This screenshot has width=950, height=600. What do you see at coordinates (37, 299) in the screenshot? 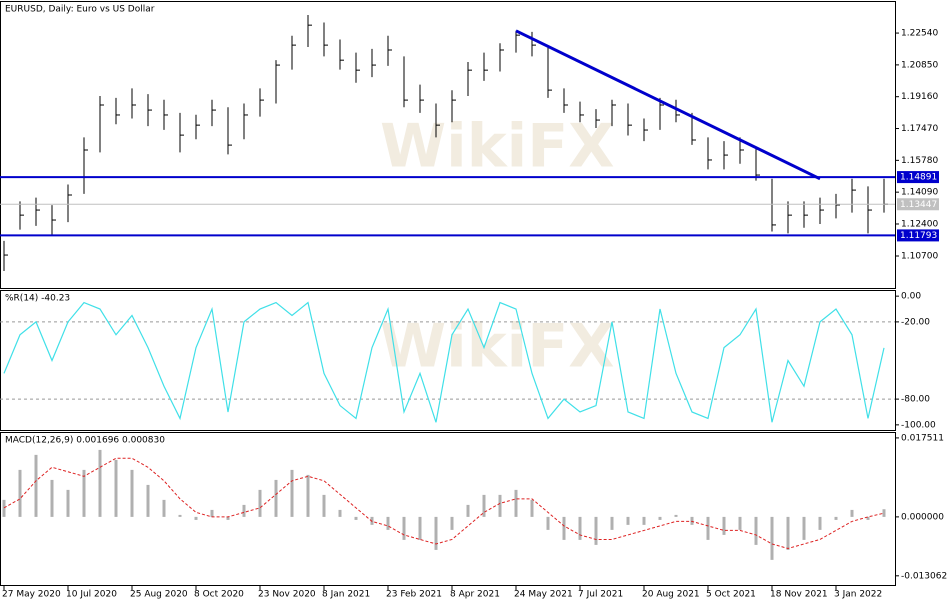
I see `indicator-title: %R(14) -40.23` at bounding box center [37, 299].